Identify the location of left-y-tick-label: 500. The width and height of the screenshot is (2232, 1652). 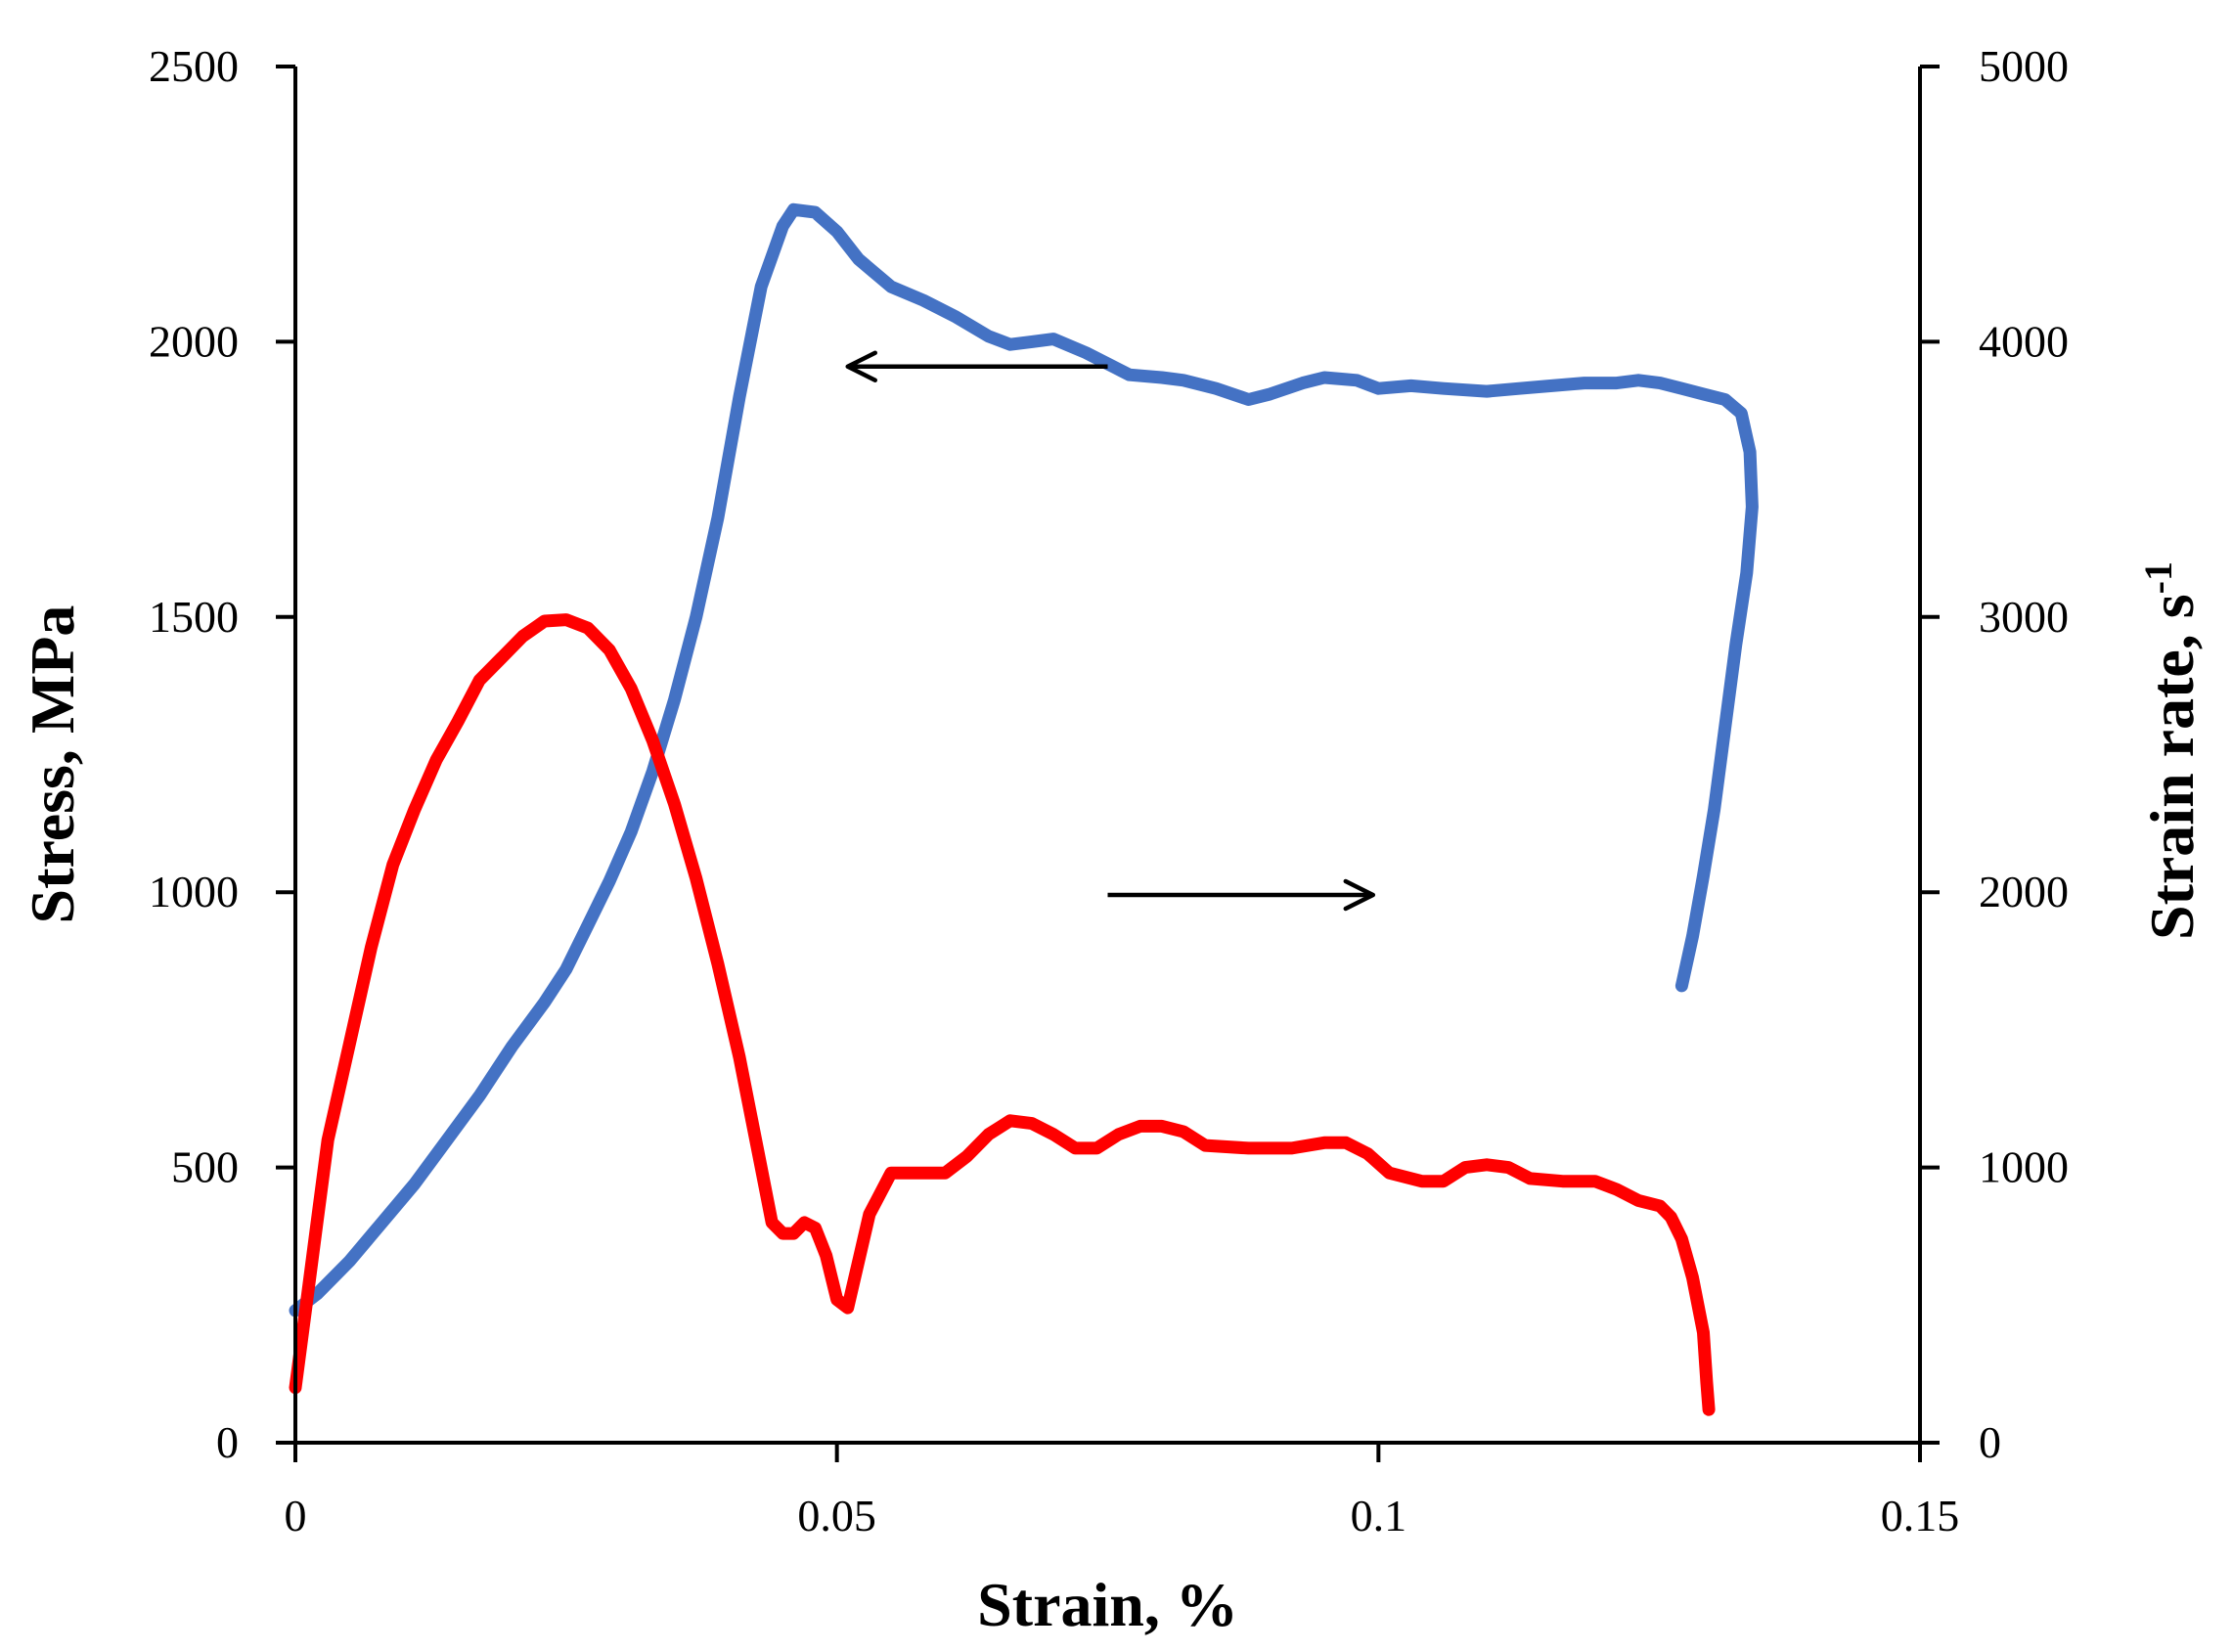
(205, 1167).